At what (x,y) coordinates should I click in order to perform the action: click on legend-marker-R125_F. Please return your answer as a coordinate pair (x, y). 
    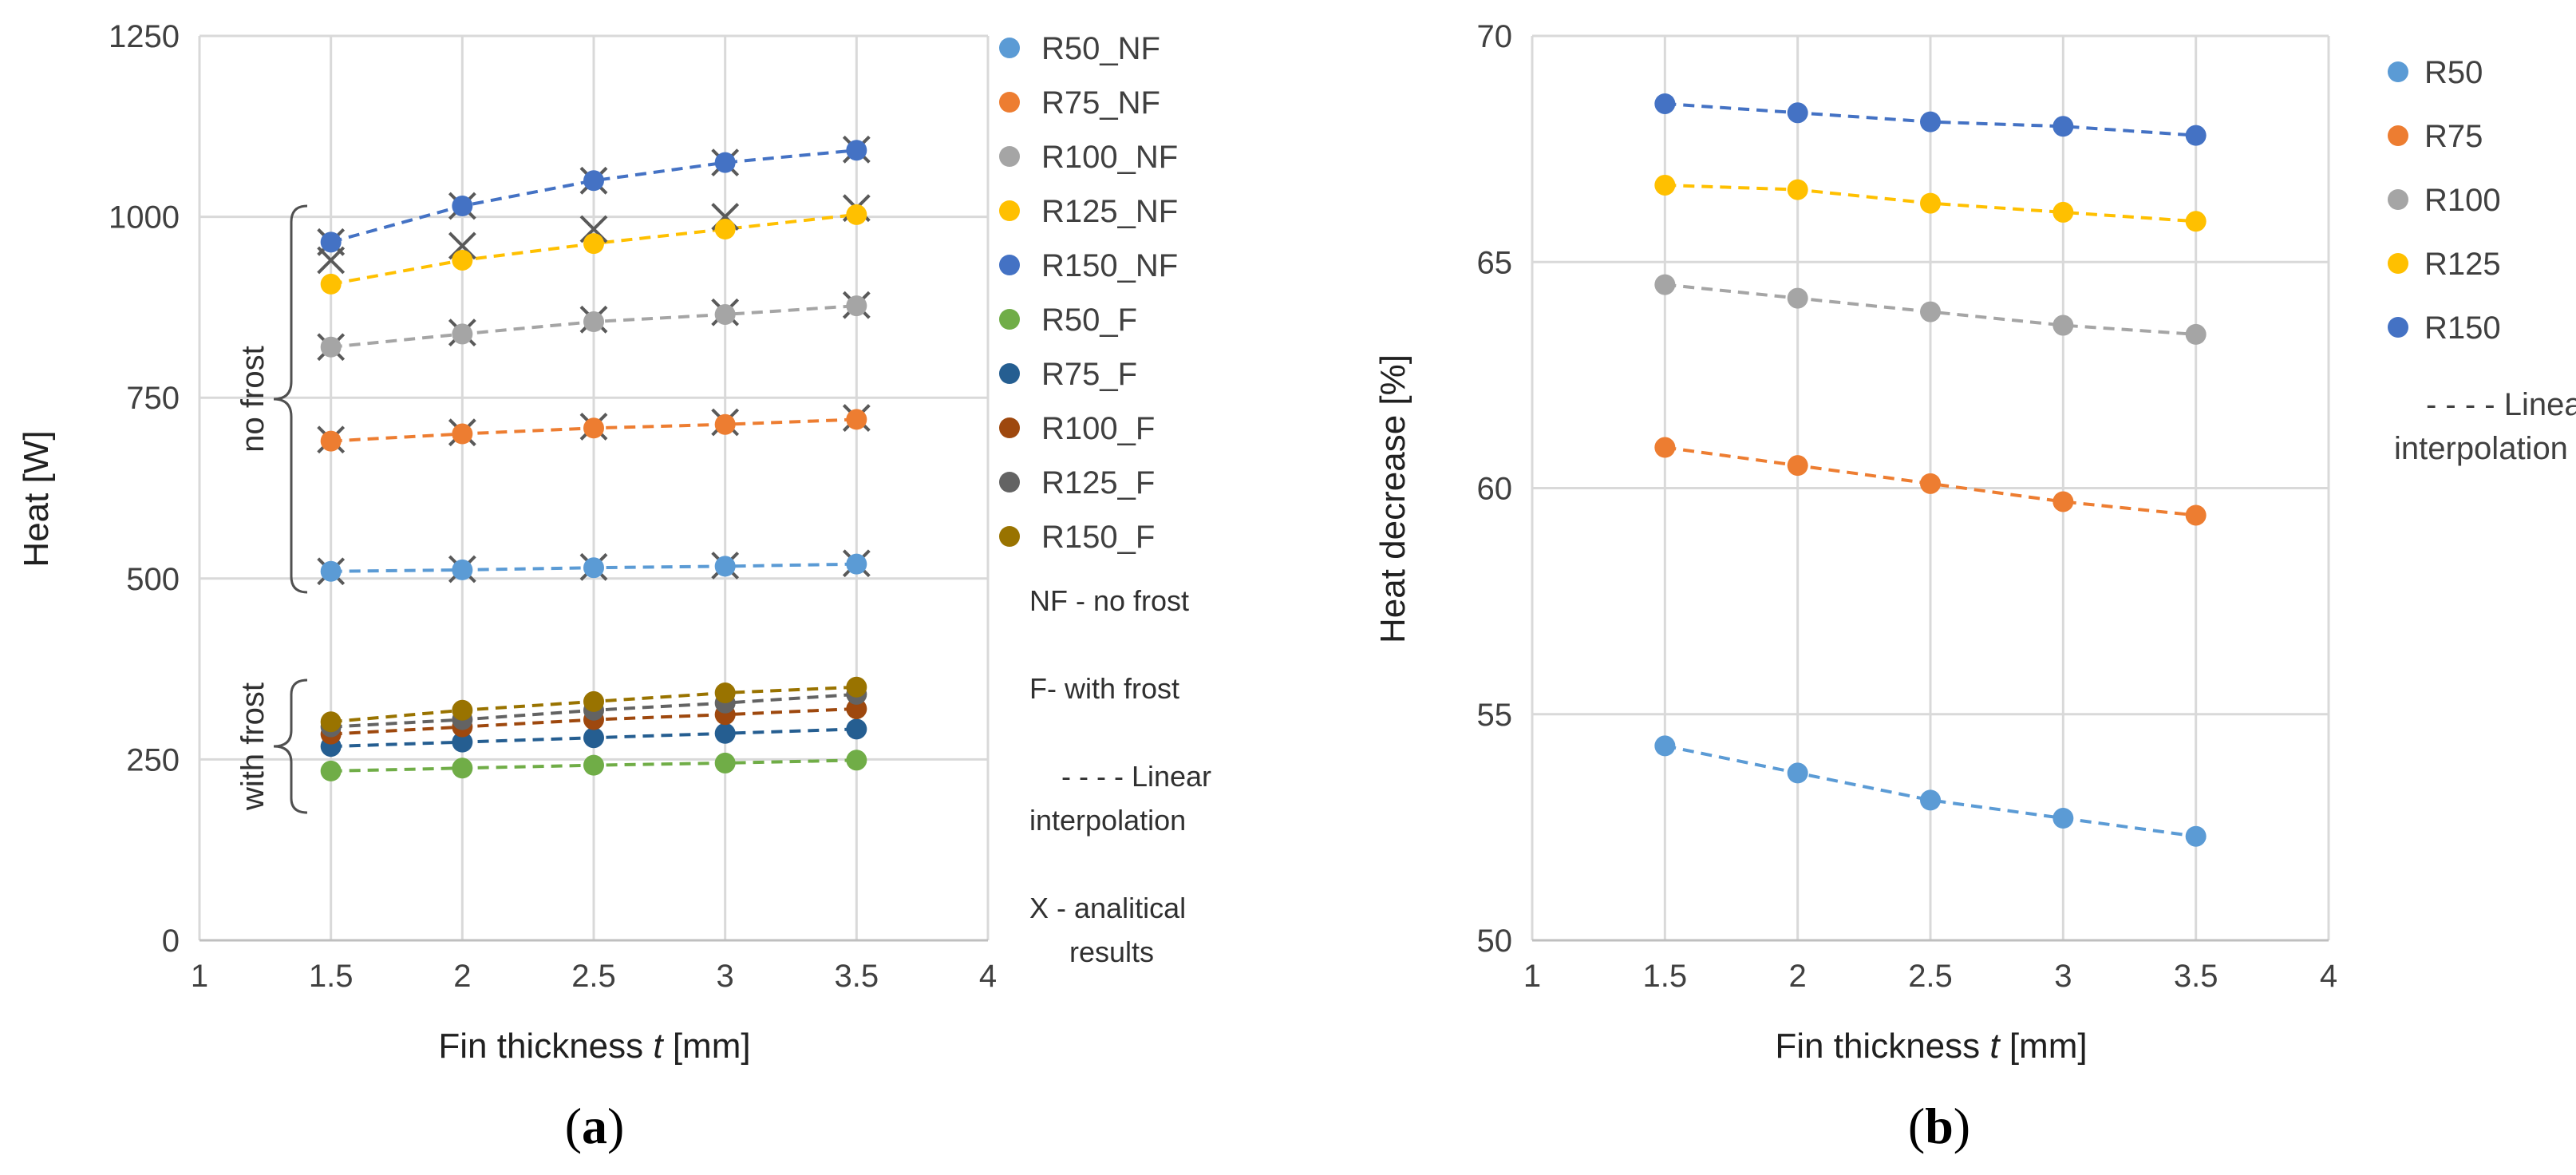
    Looking at the image, I should click on (1009, 482).